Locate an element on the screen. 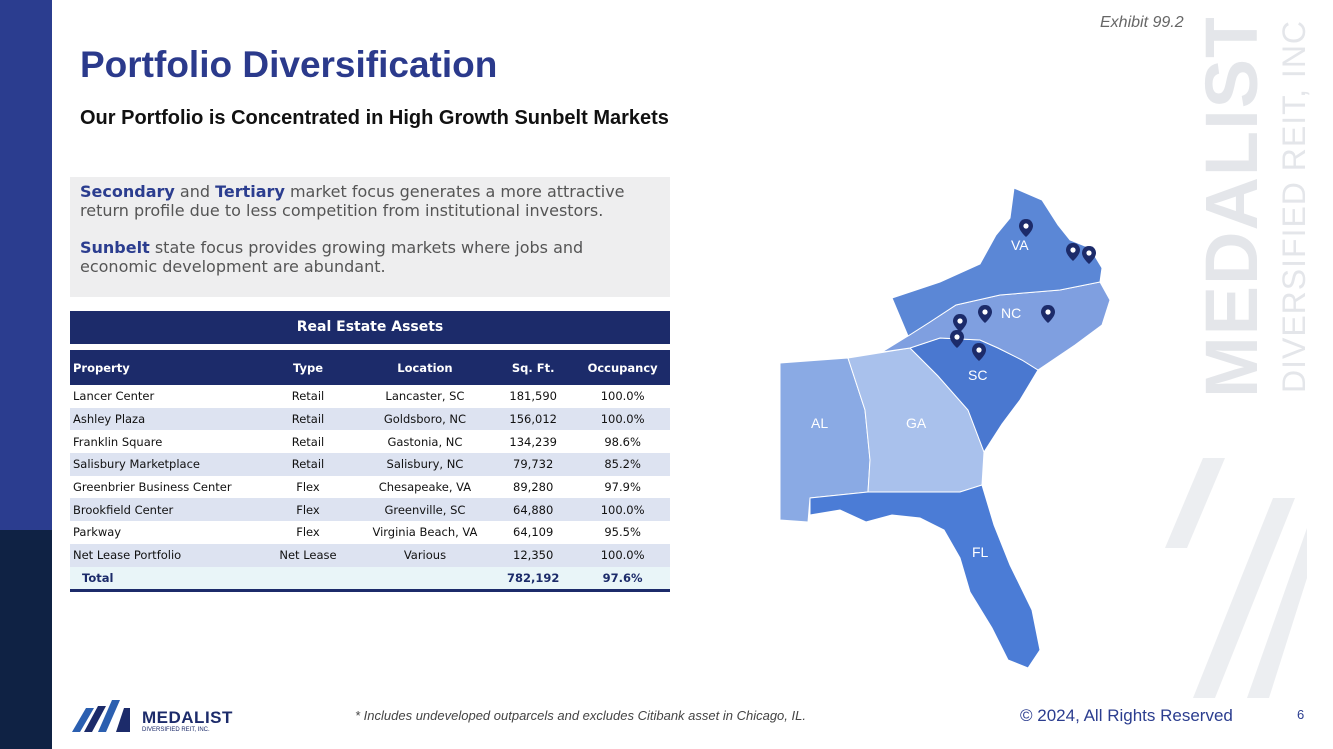 The height and width of the screenshot is (749, 1333). cell-occupancy: 98.6% is located at coordinates (622, 441).